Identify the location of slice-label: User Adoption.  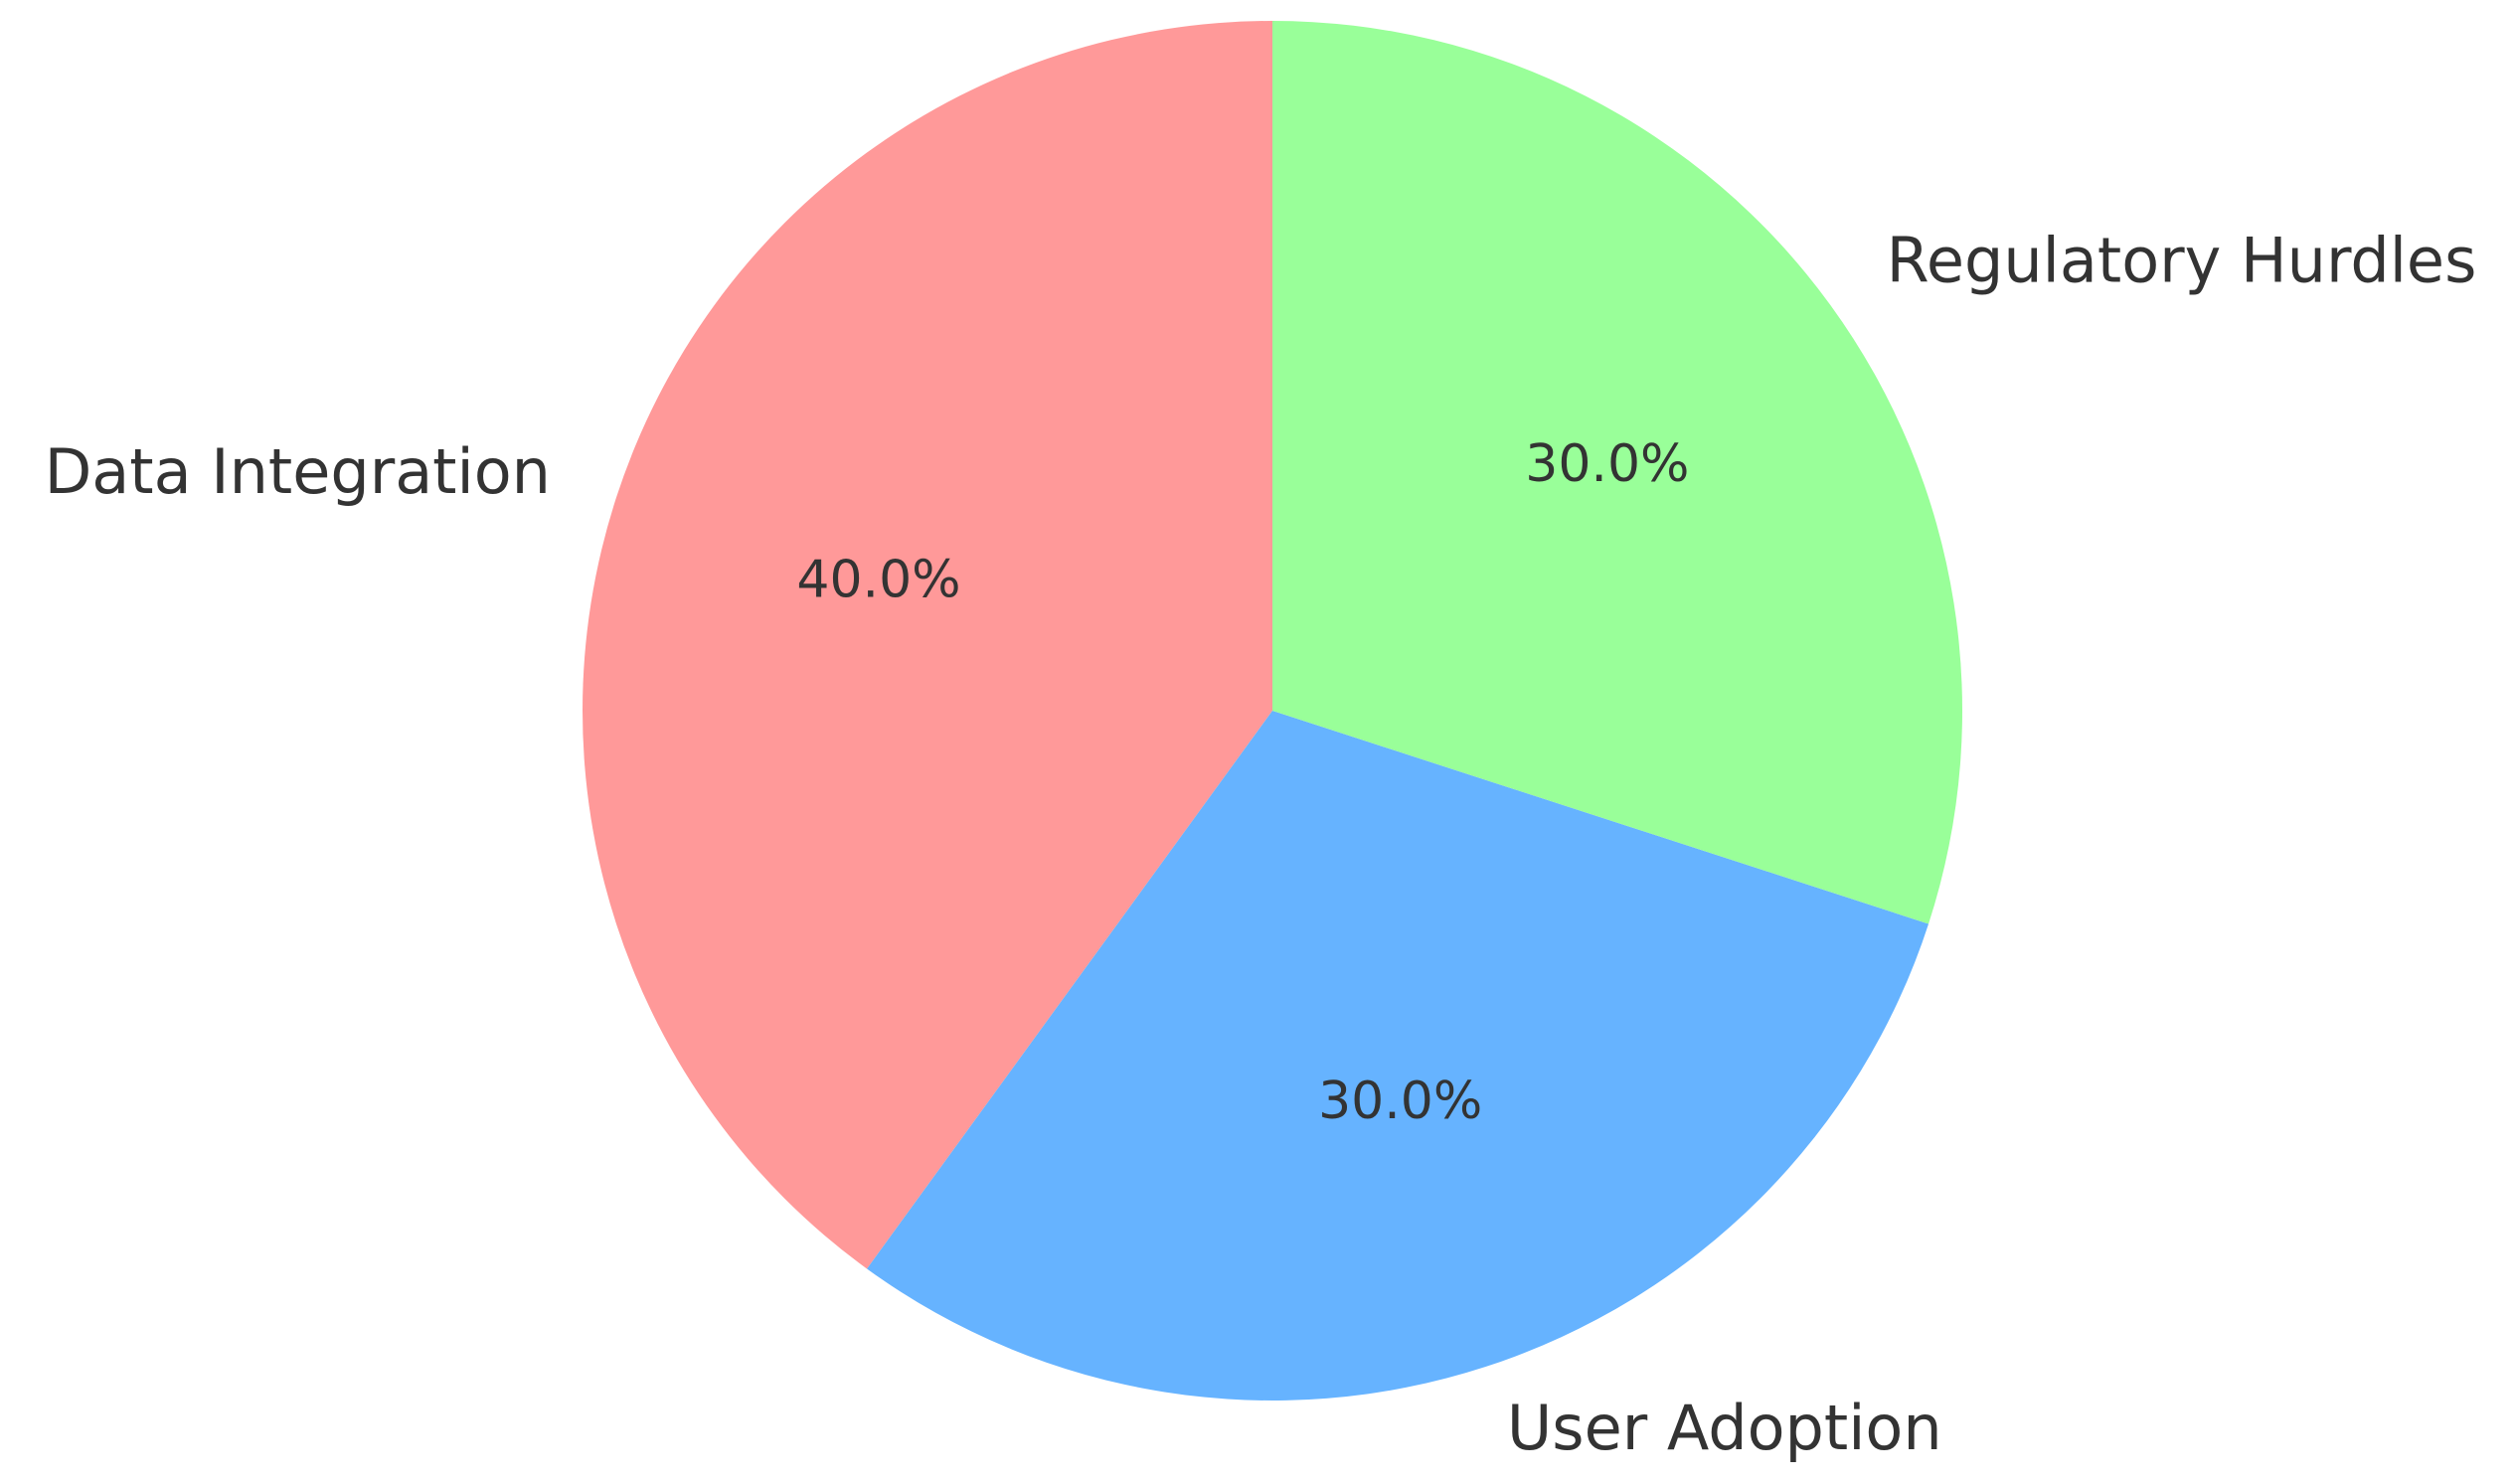
(1724, 1428).